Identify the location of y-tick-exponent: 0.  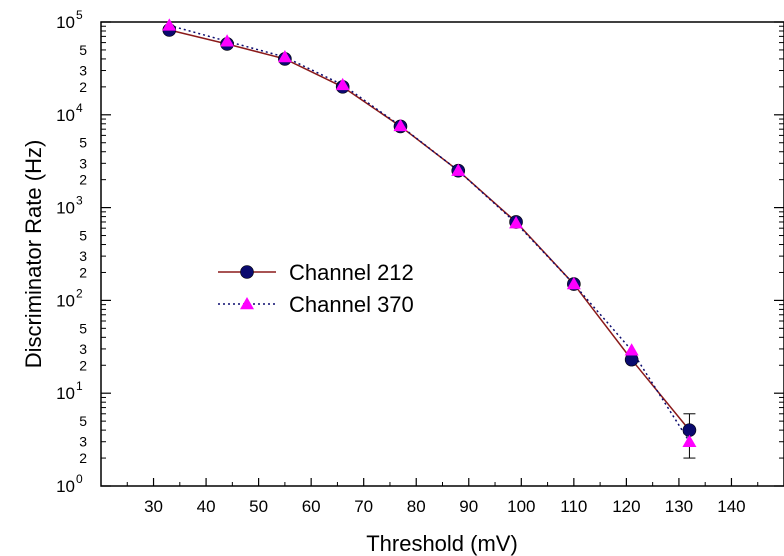
(79, 479).